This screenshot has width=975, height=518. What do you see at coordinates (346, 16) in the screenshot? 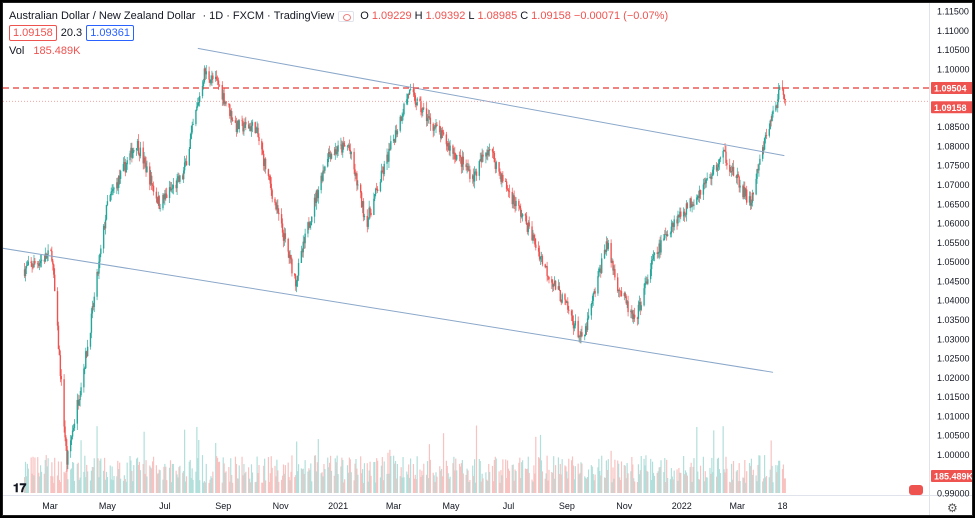
I see `eye-icon` at bounding box center [346, 16].